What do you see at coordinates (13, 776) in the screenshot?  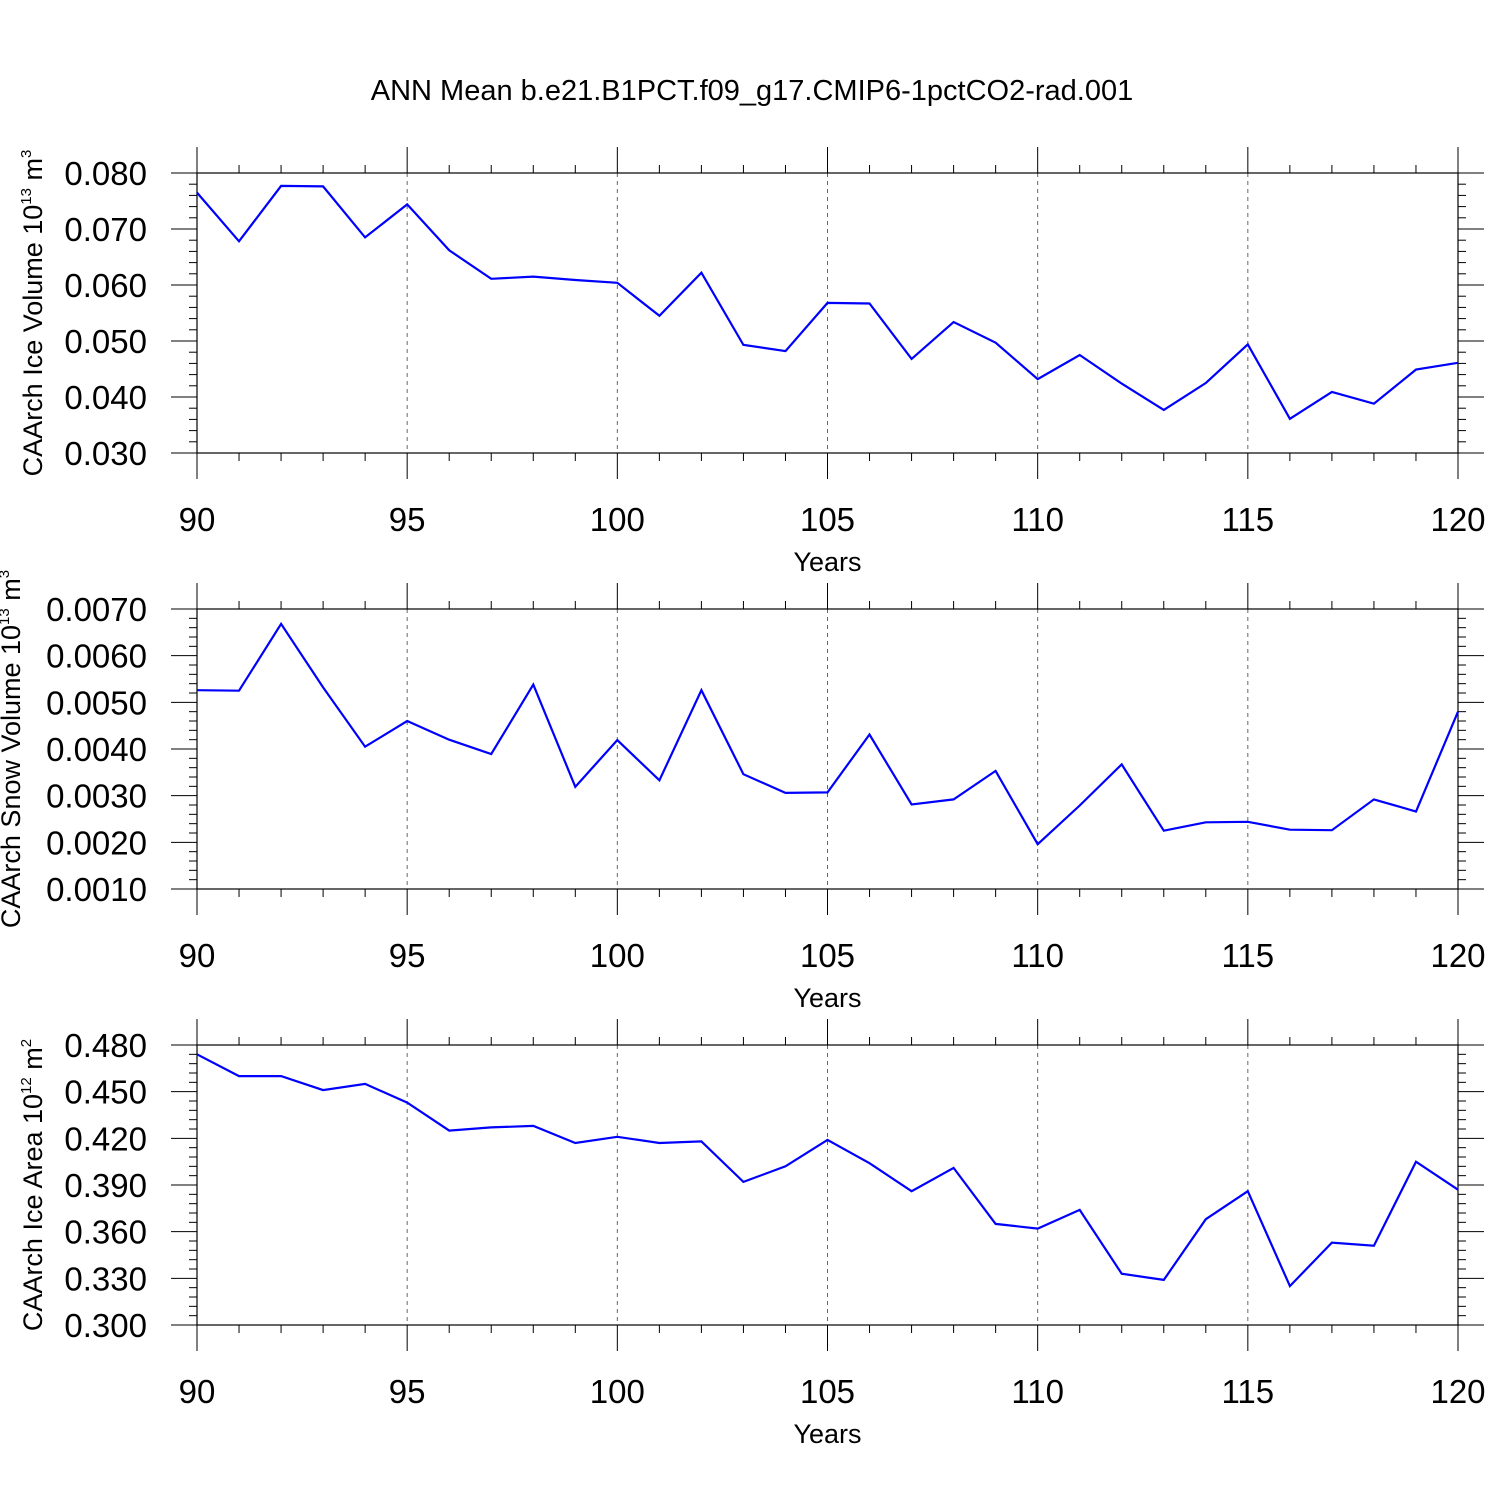 I see `y-axis-label-main: CAArch Snow Volume 10` at bounding box center [13, 776].